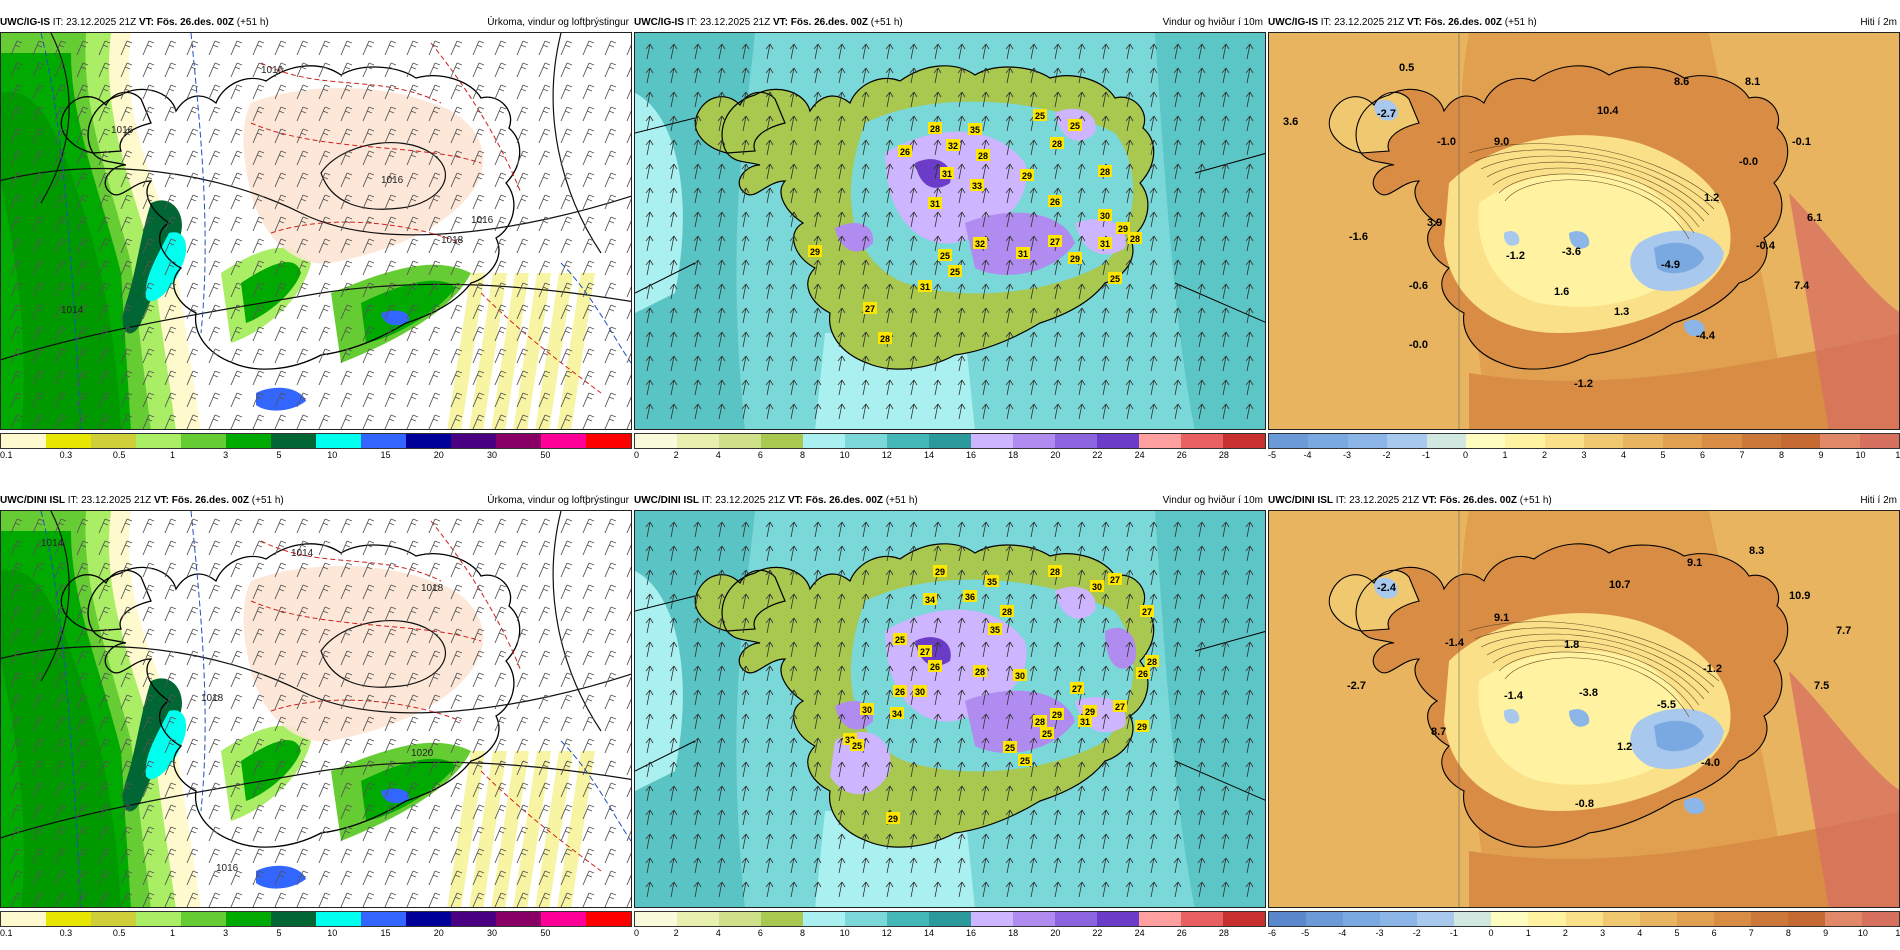 This screenshot has height=950, width=1900. I want to click on temperature-value: -4.9, so click(1670, 265).